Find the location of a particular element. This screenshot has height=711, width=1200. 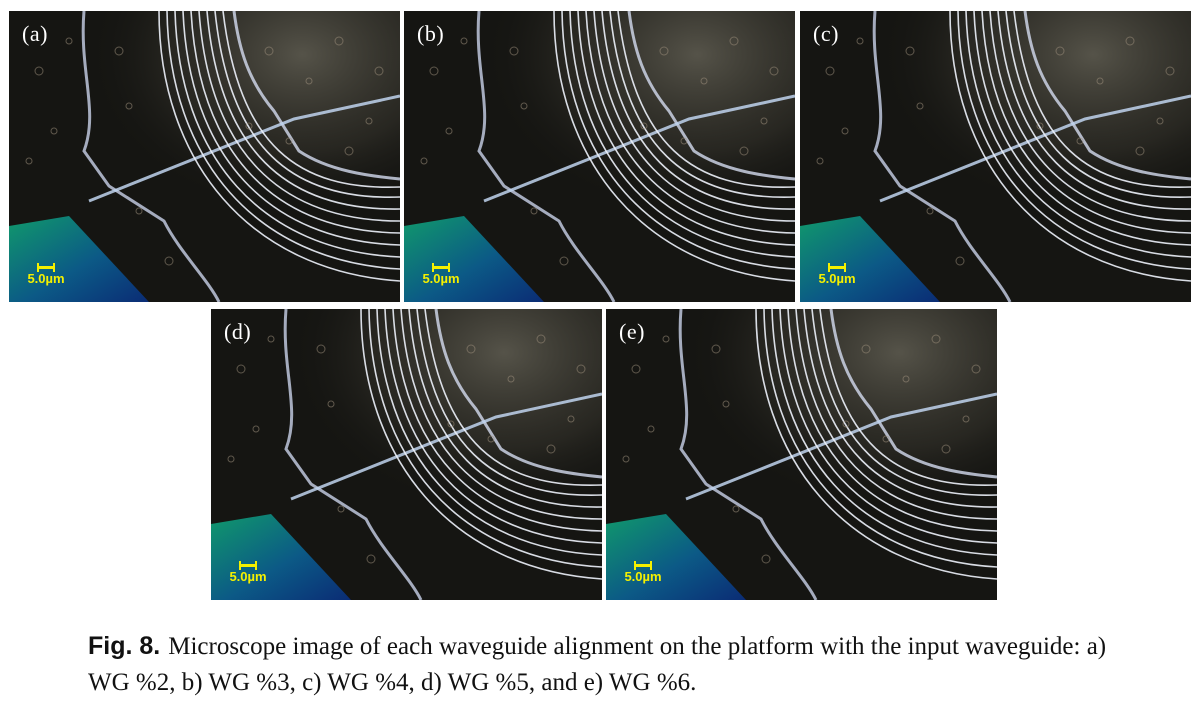

figure-panel-b: (b) 5.0µm is located at coordinates (599, 156).